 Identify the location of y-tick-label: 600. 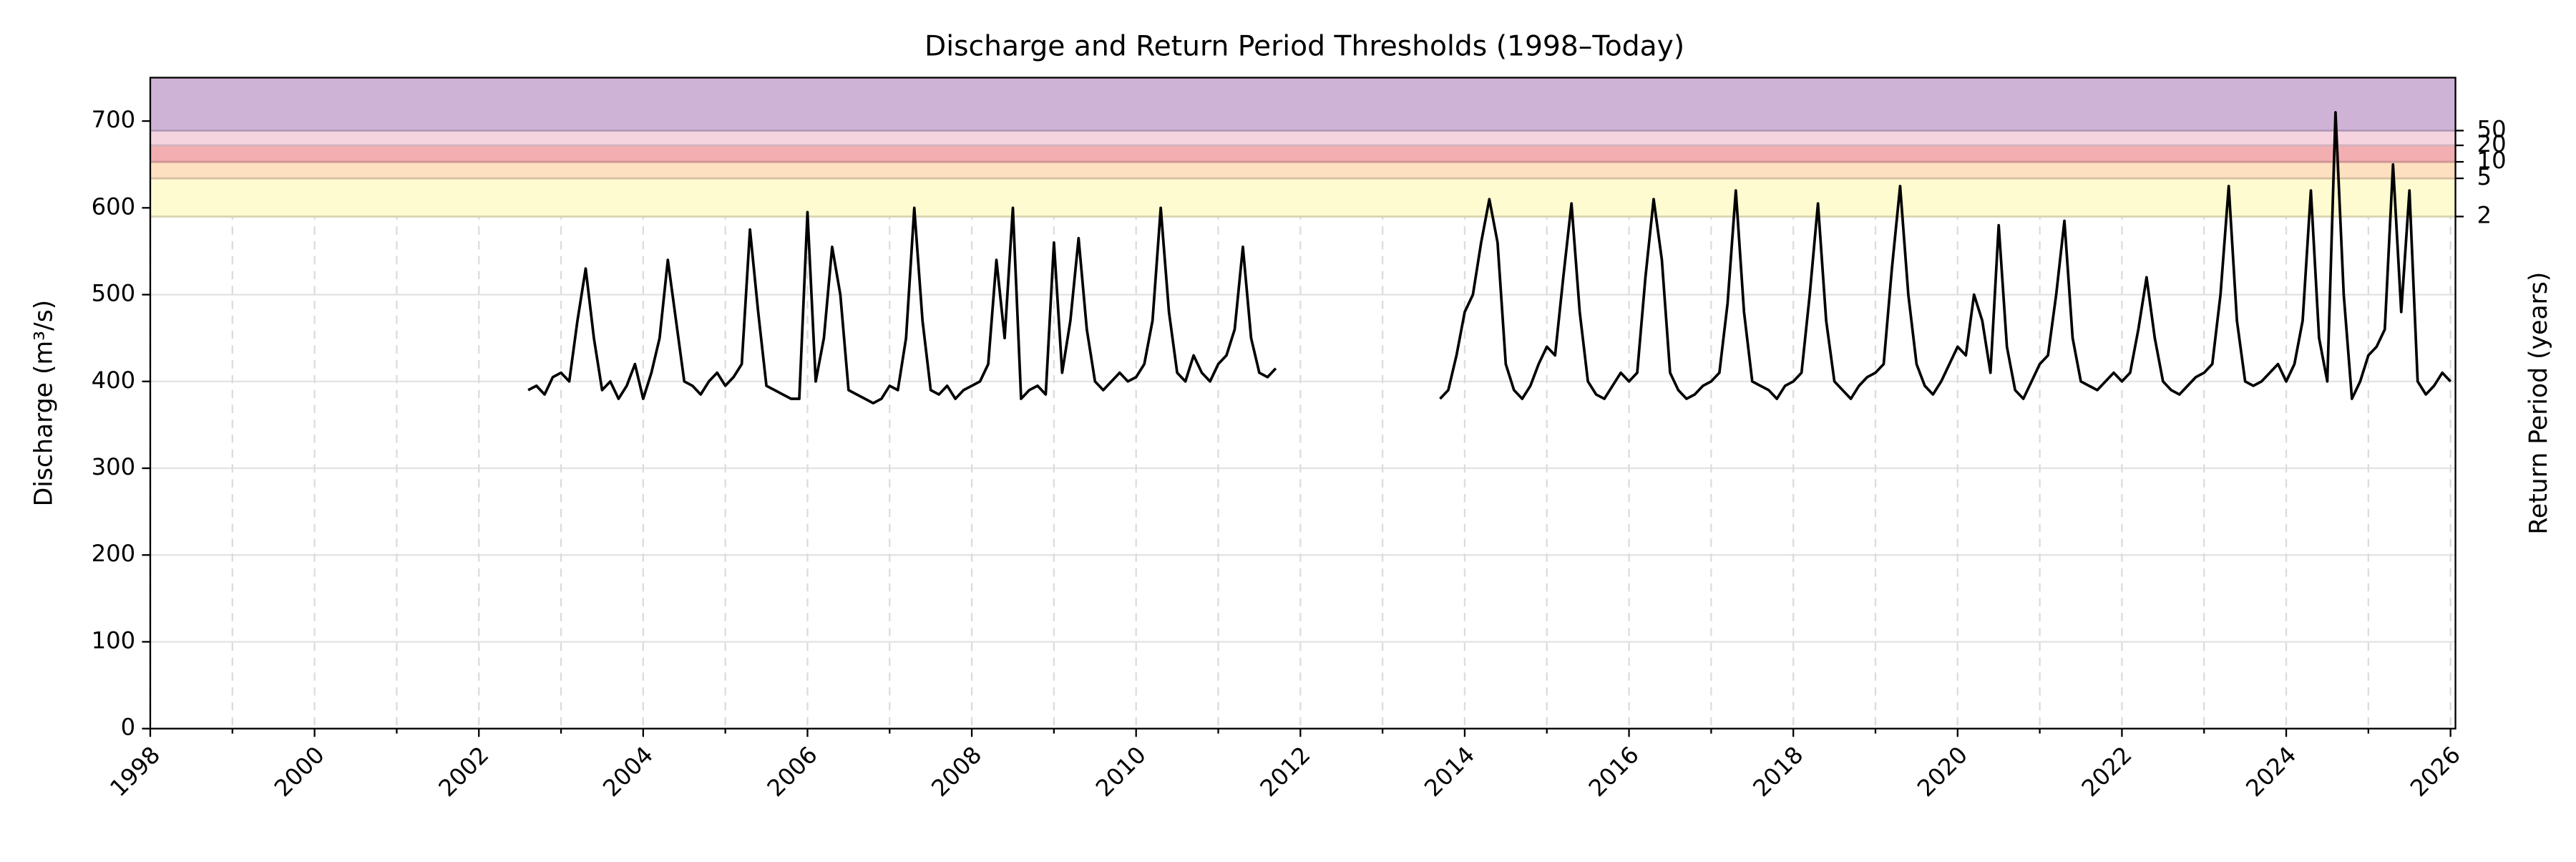
(114, 206).